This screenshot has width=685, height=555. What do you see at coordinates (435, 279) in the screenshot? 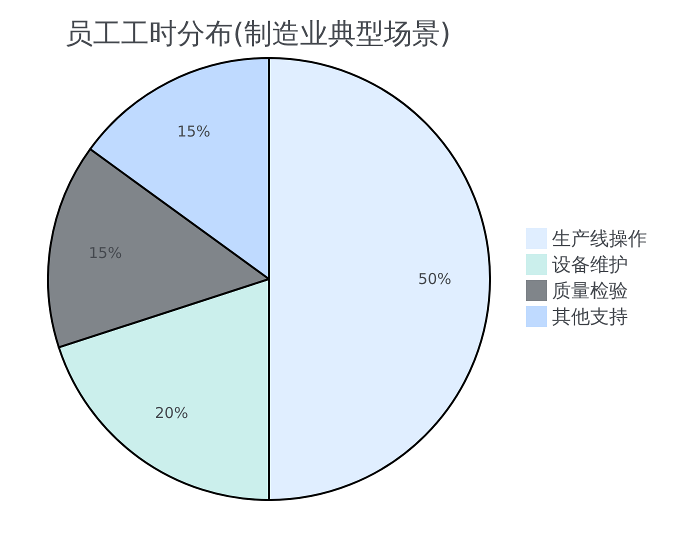
I see `data-label: 50%` at bounding box center [435, 279].